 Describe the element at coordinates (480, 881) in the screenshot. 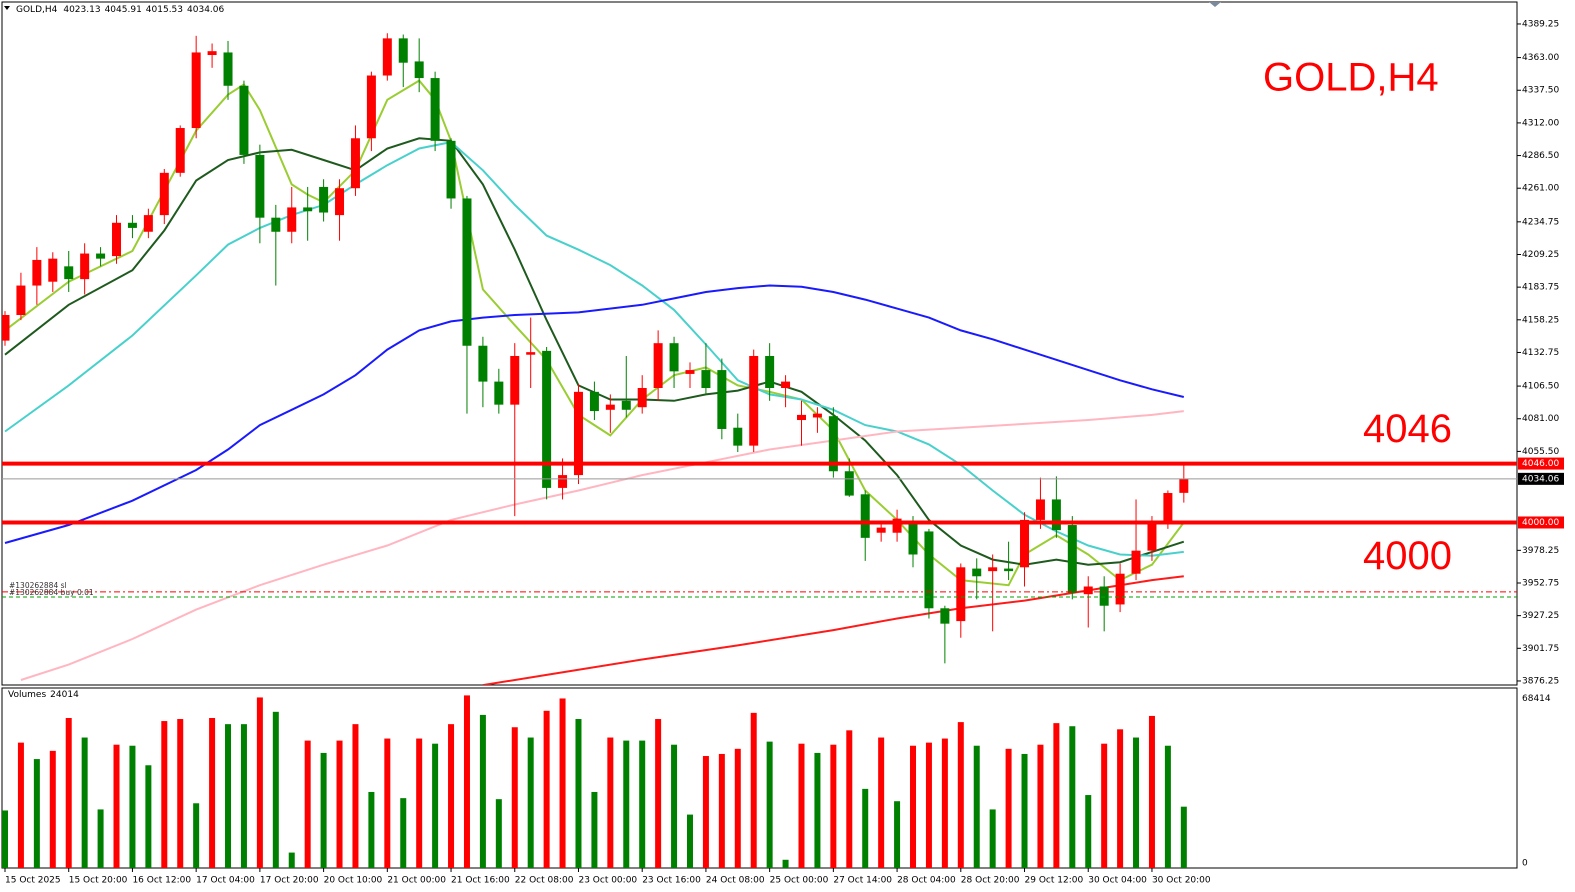

I see `x-tick-label: 21 Oct 16:00` at that location.